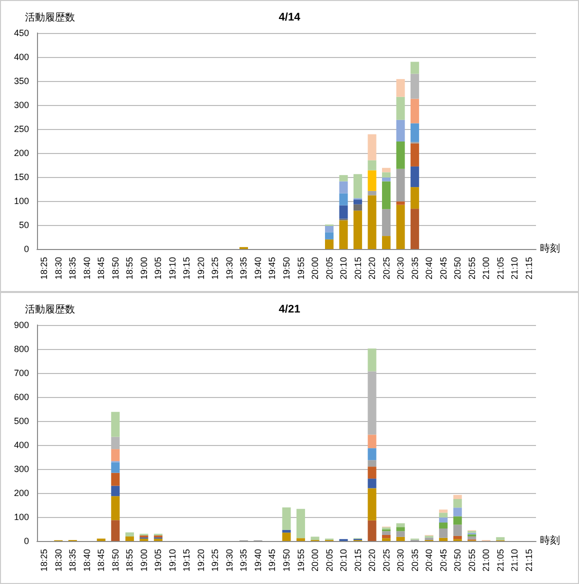  What do you see at coordinates (21, 421) in the screenshot?
I see `y-tick-label: 500` at bounding box center [21, 421].